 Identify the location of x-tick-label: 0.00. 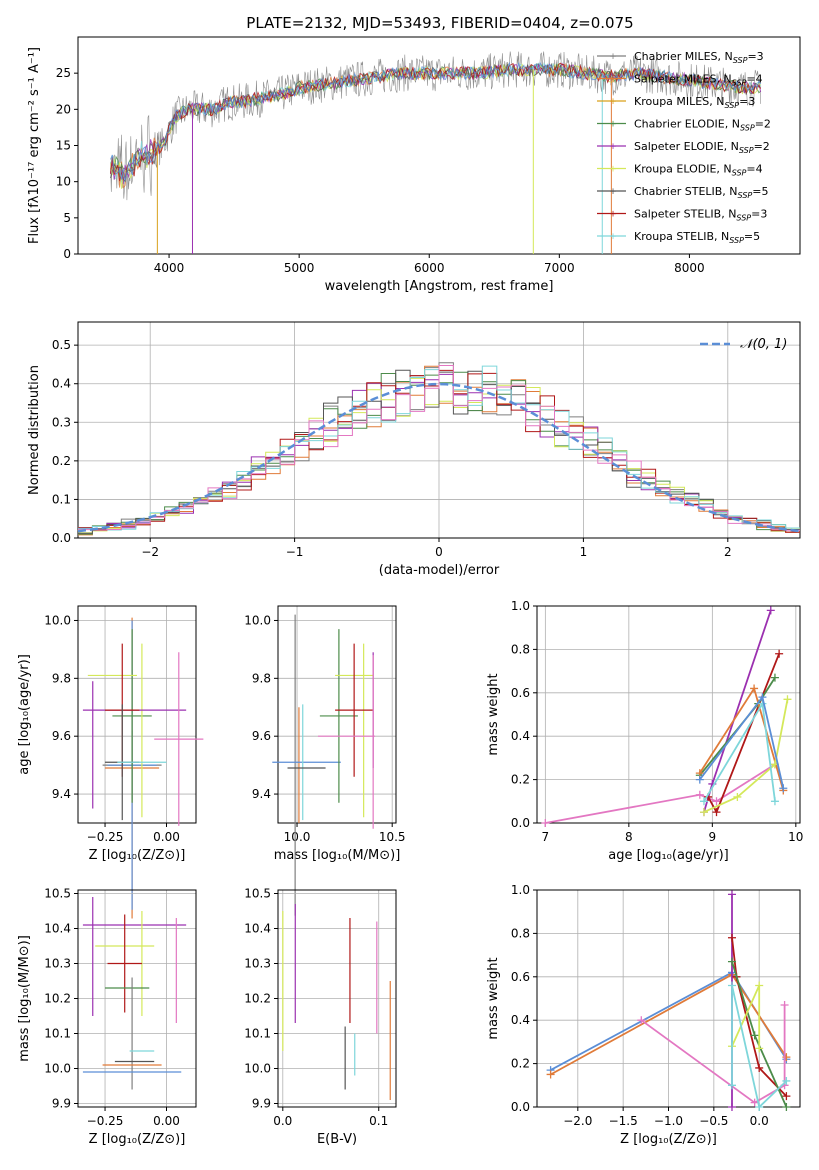
(166, 1121).